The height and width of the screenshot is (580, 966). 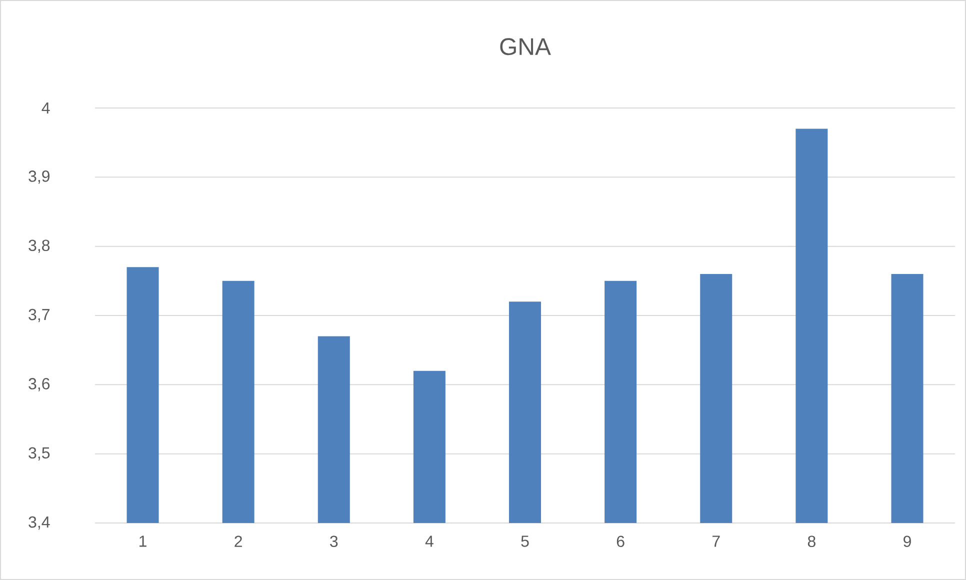 What do you see at coordinates (429, 541) in the screenshot?
I see `x-tick-label: 4` at bounding box center [429, 541].